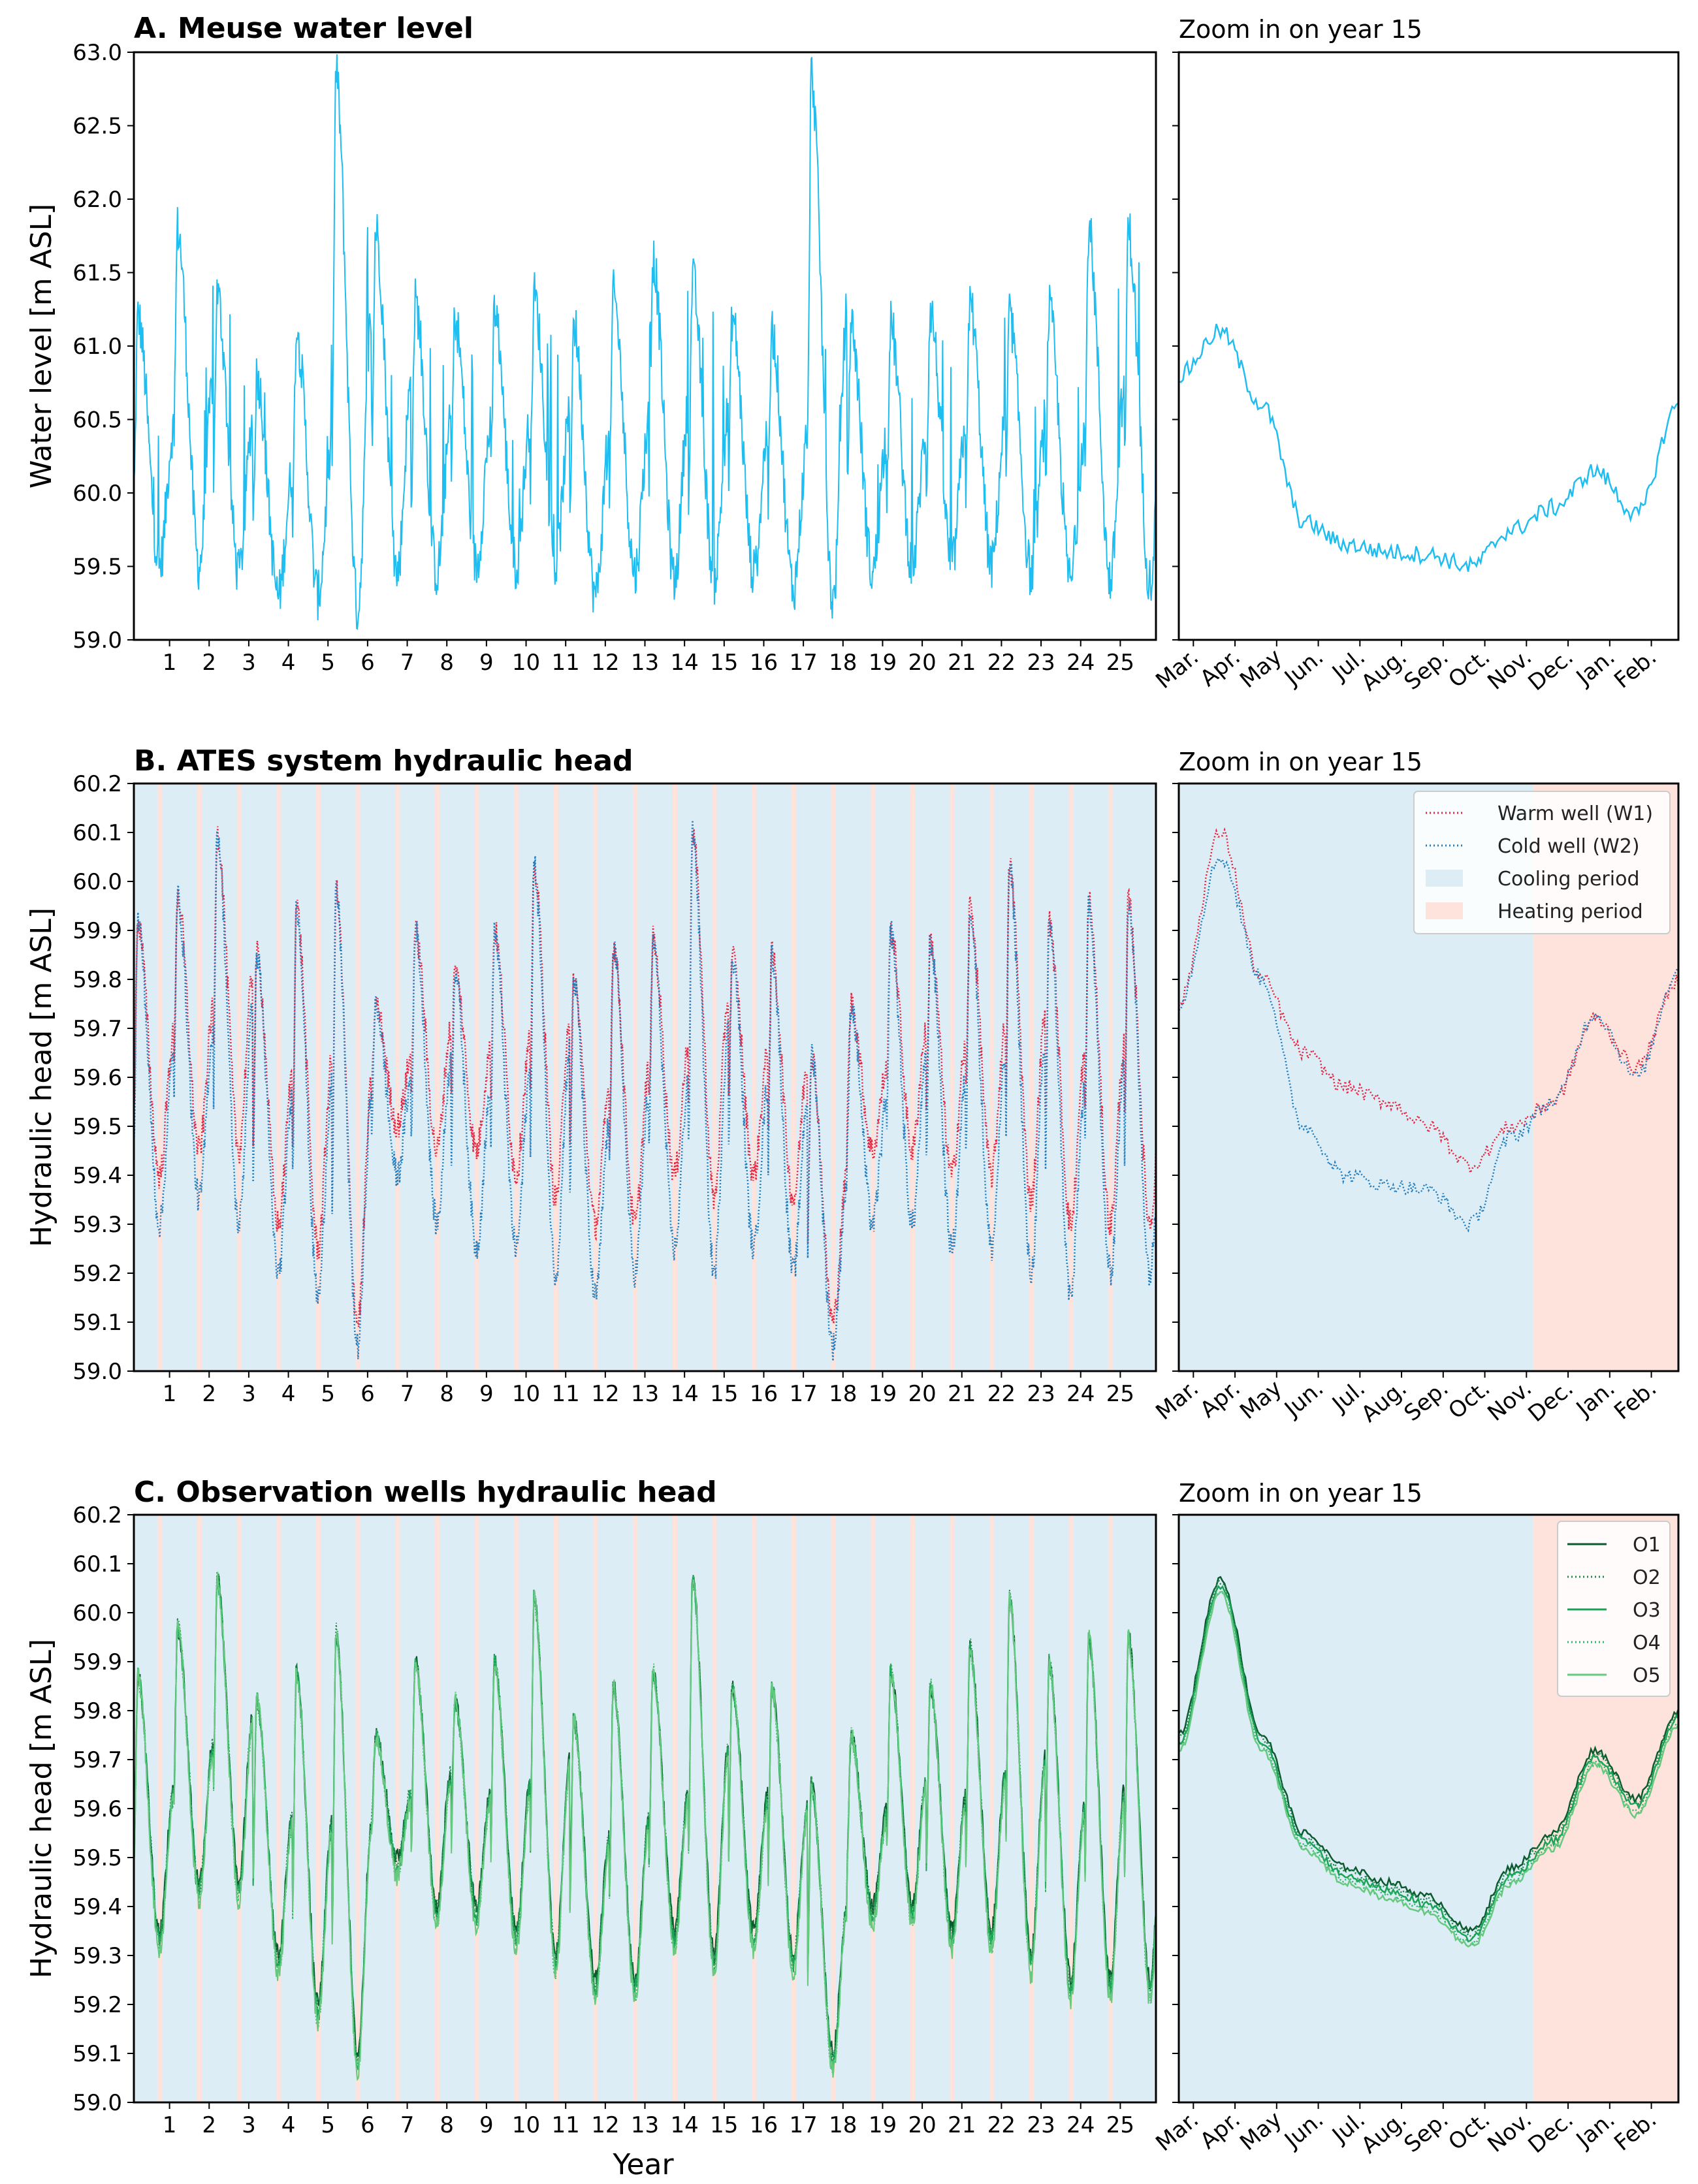  I want to click on panel-b-zoom-title: Zoom in on year 15, so click(1301, 762).